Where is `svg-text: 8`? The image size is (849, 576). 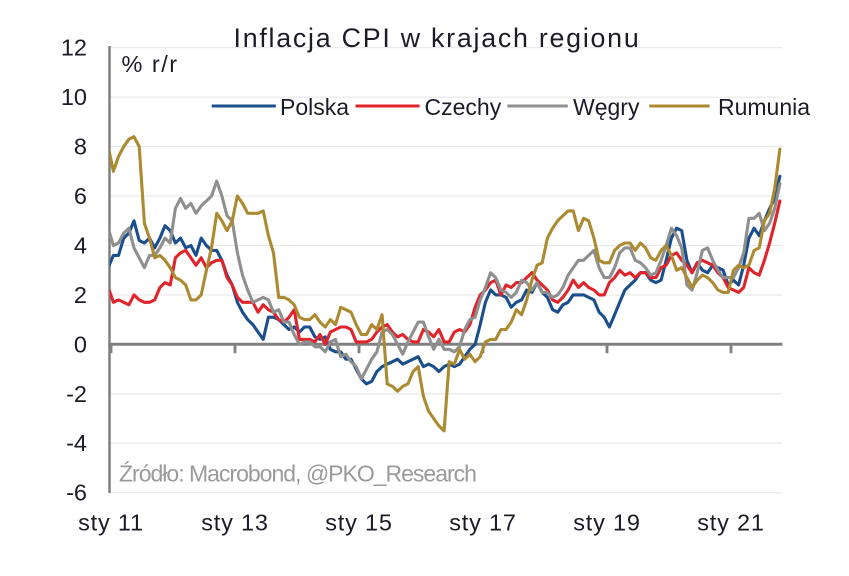
svg-text: 8 is located at coordinates (80, 147).